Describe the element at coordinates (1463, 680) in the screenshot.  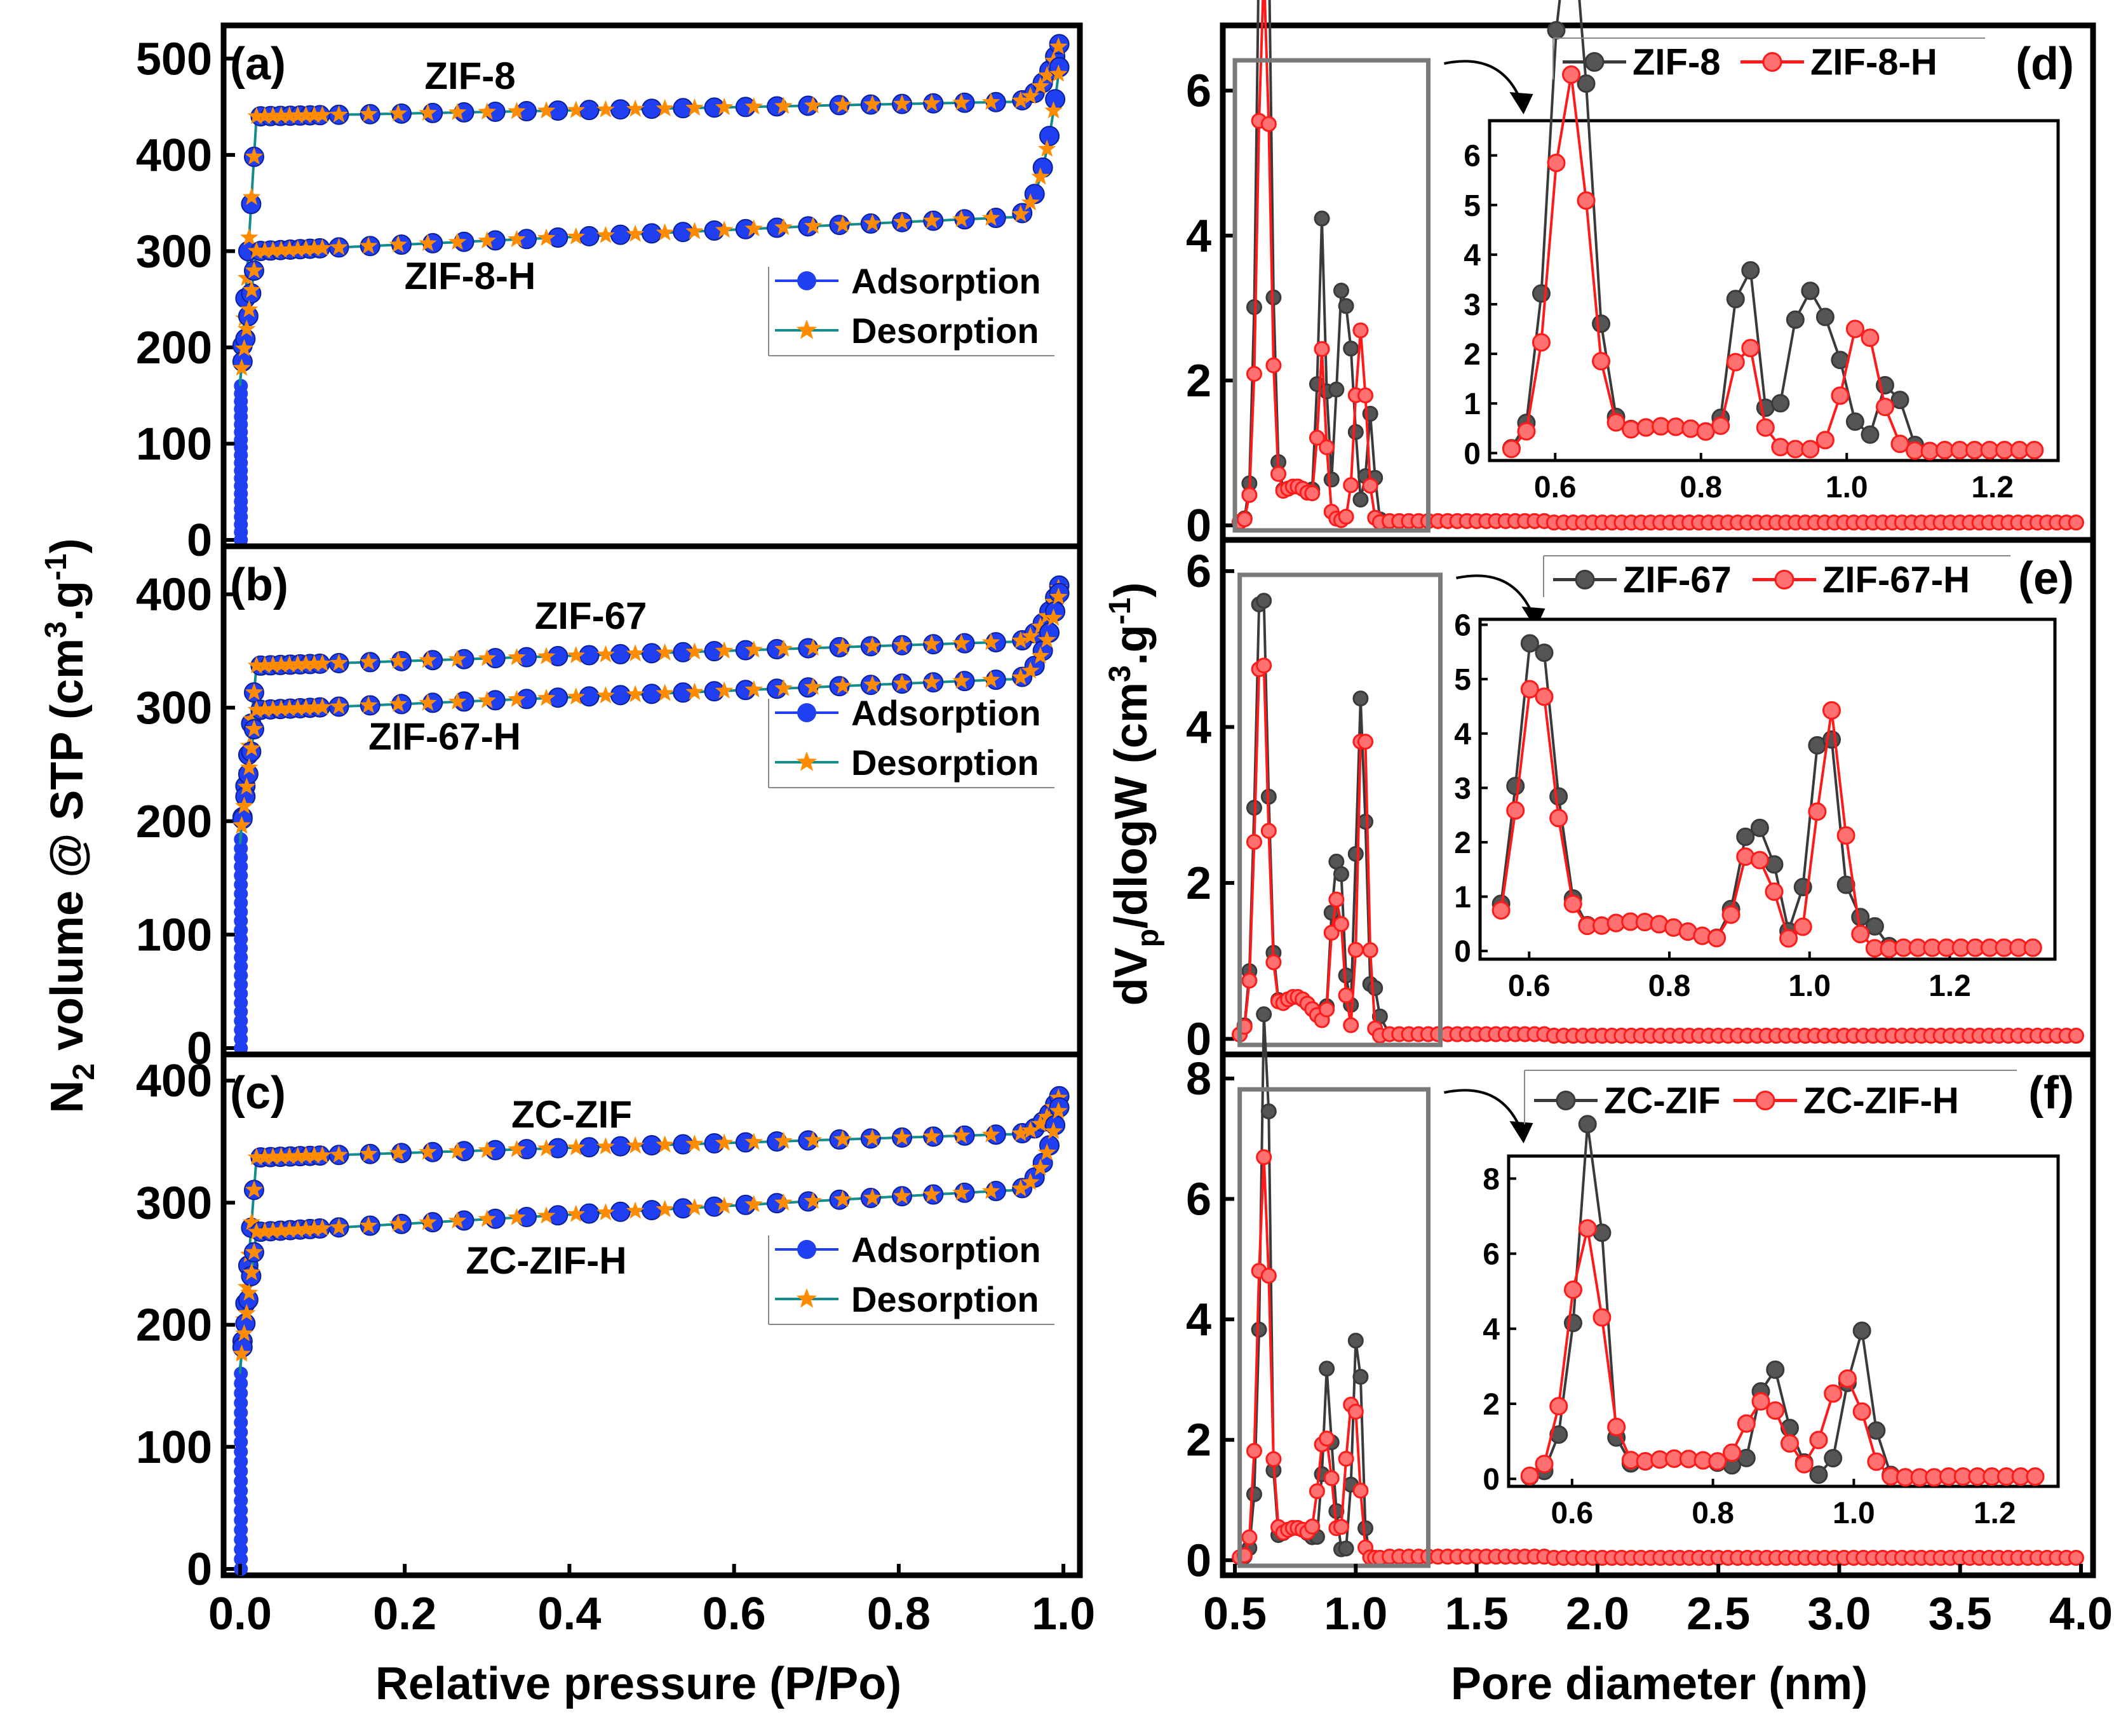
I see `inset-y-tick-label: 5` at that location.